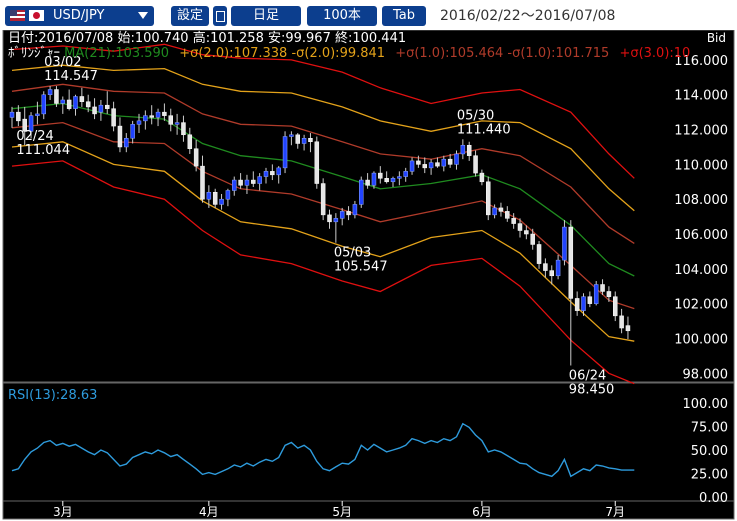 The height and width of the screenshot is (521, 737). I want to click on tool-button, so click(220, 16).